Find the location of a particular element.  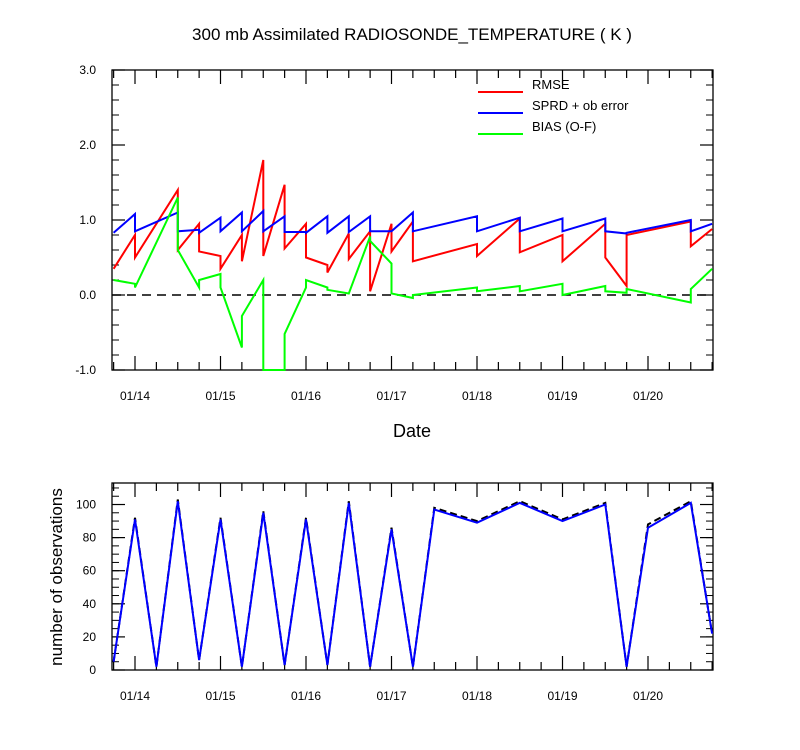

bottom-y-tick-label: 20 is located at coordinates (90, 637).